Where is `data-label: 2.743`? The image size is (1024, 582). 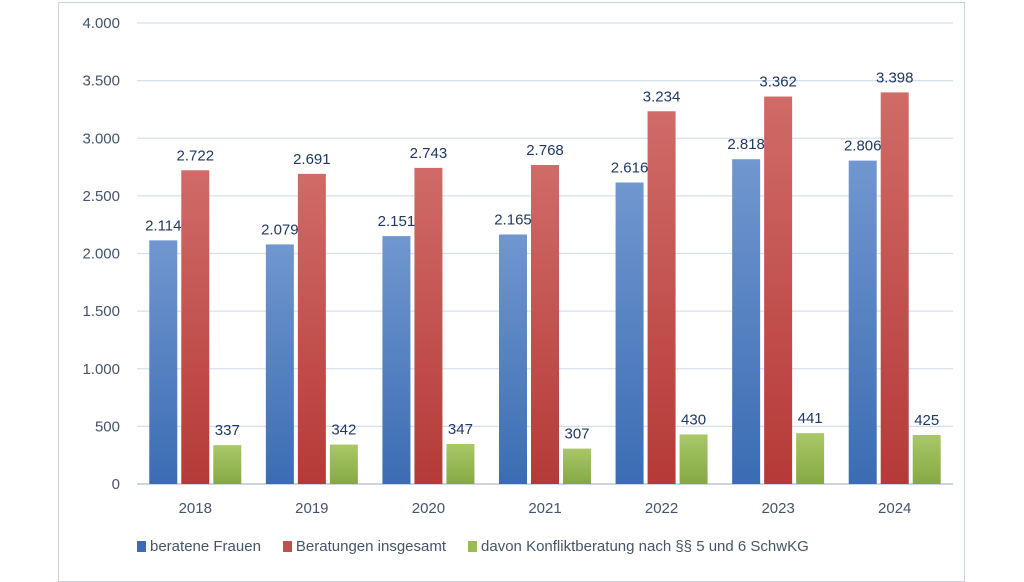 data-label: 2.743 is located at coordinates (429, 153).